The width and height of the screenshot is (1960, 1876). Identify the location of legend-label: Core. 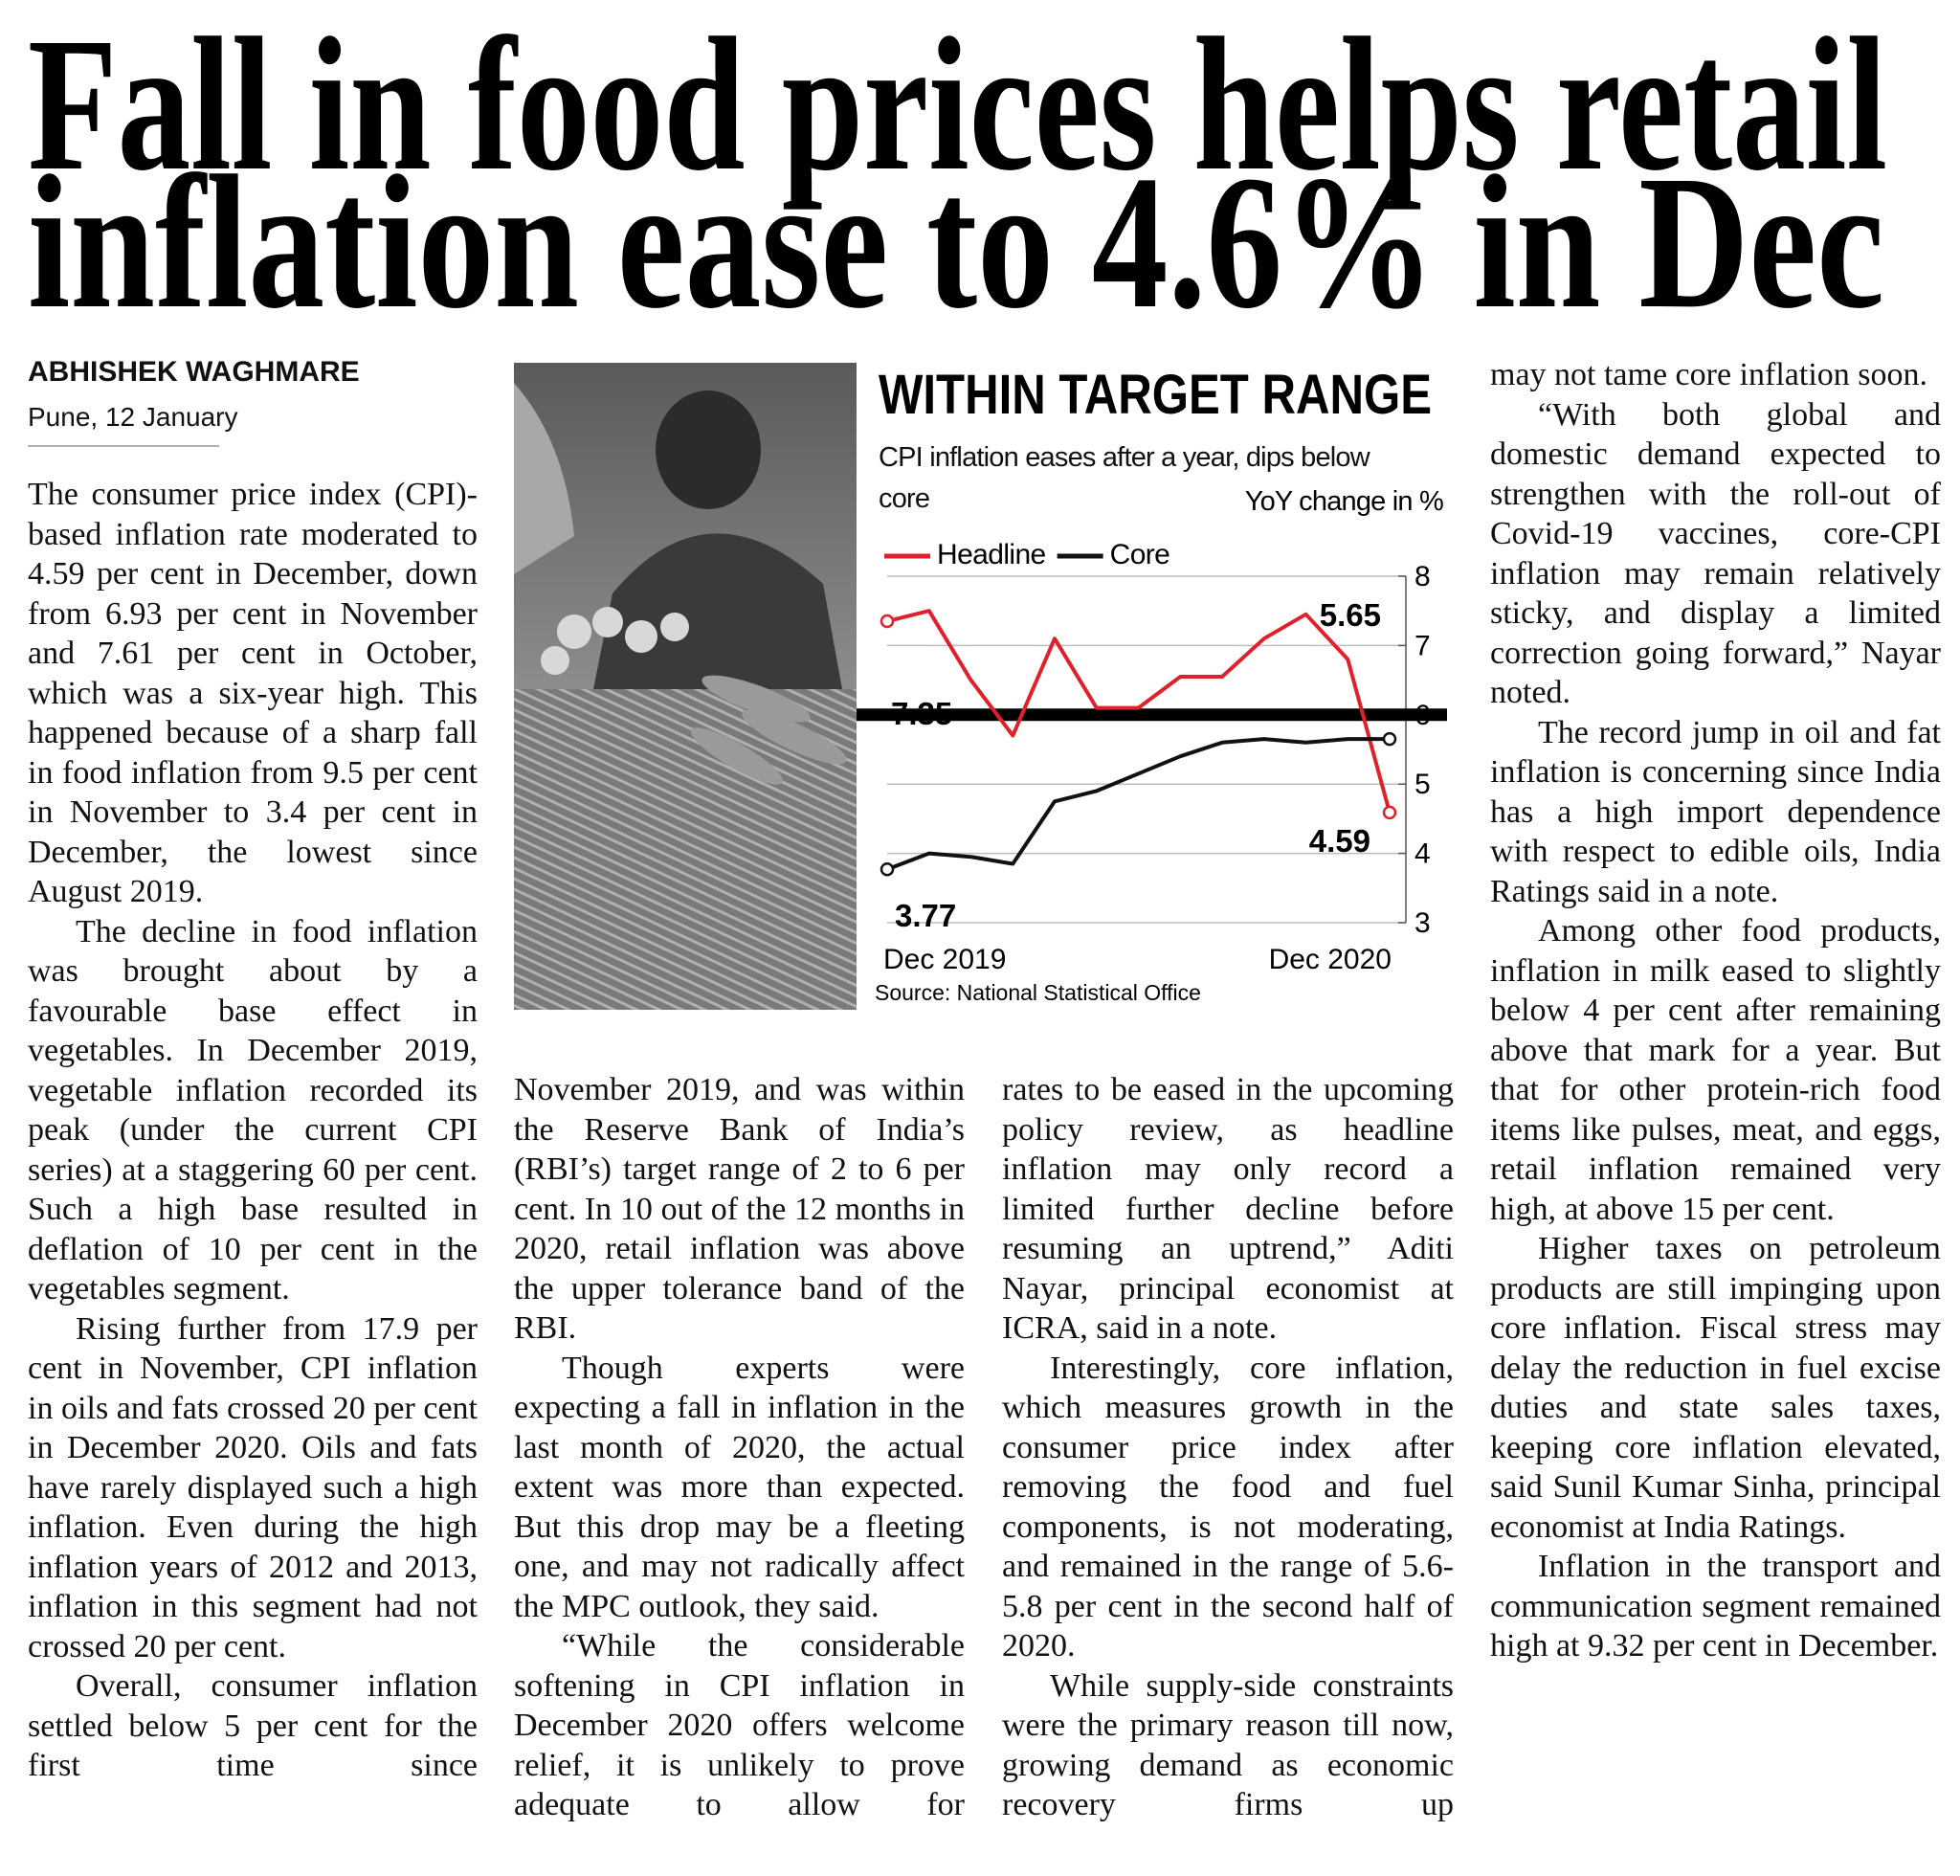
(1140, 554).